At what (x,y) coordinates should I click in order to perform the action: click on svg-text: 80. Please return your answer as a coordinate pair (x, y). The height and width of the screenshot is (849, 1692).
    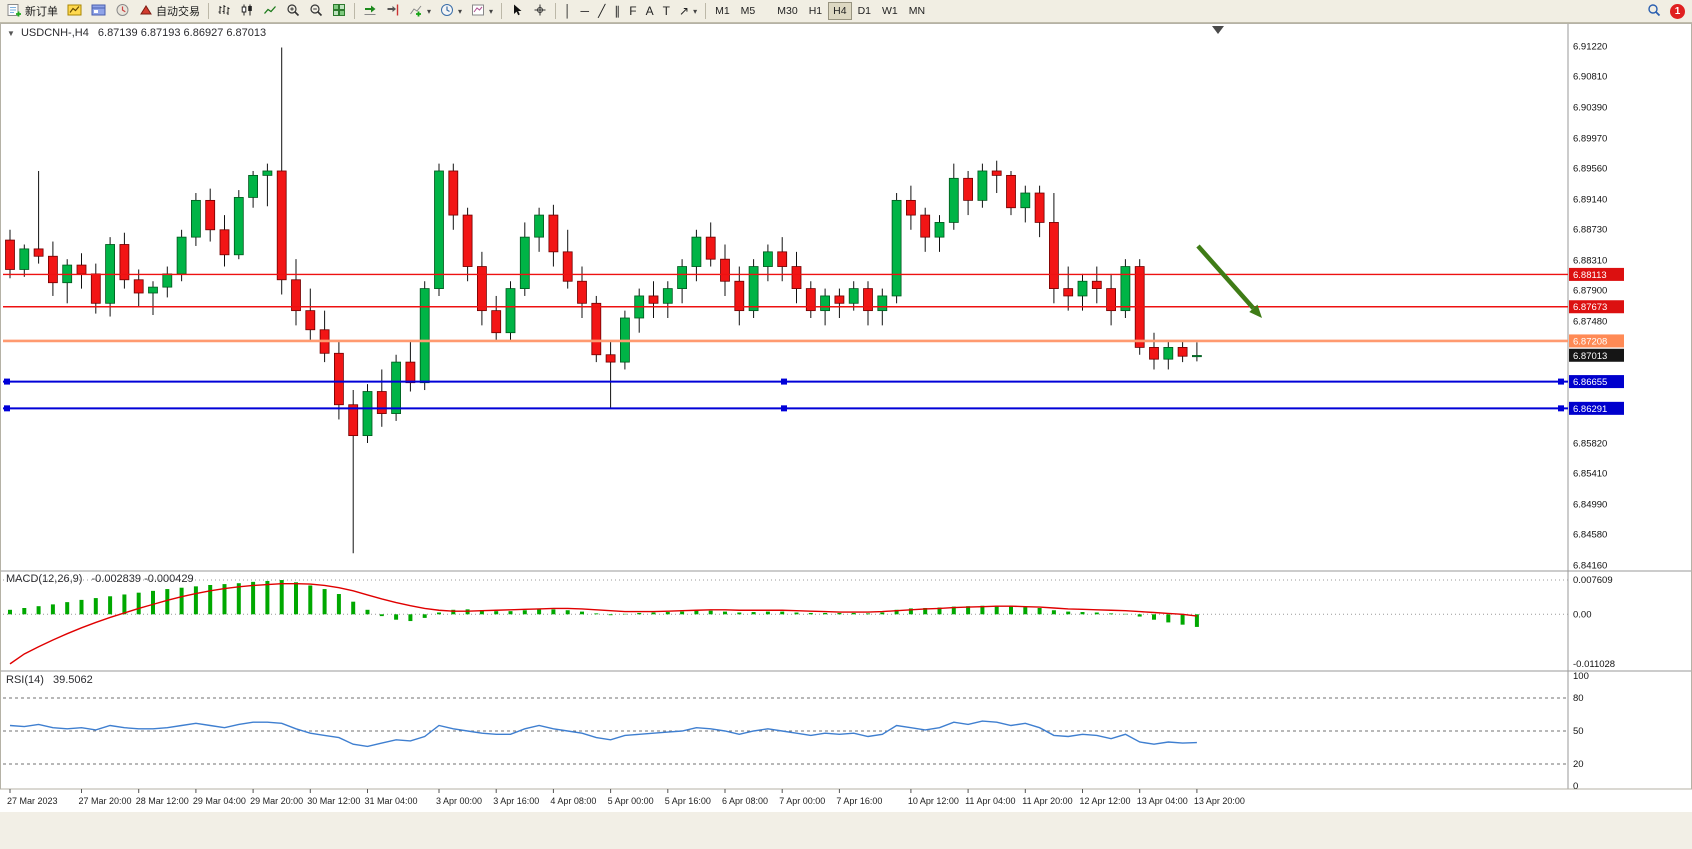
    Looking at the image, I should click on (1578, 698).